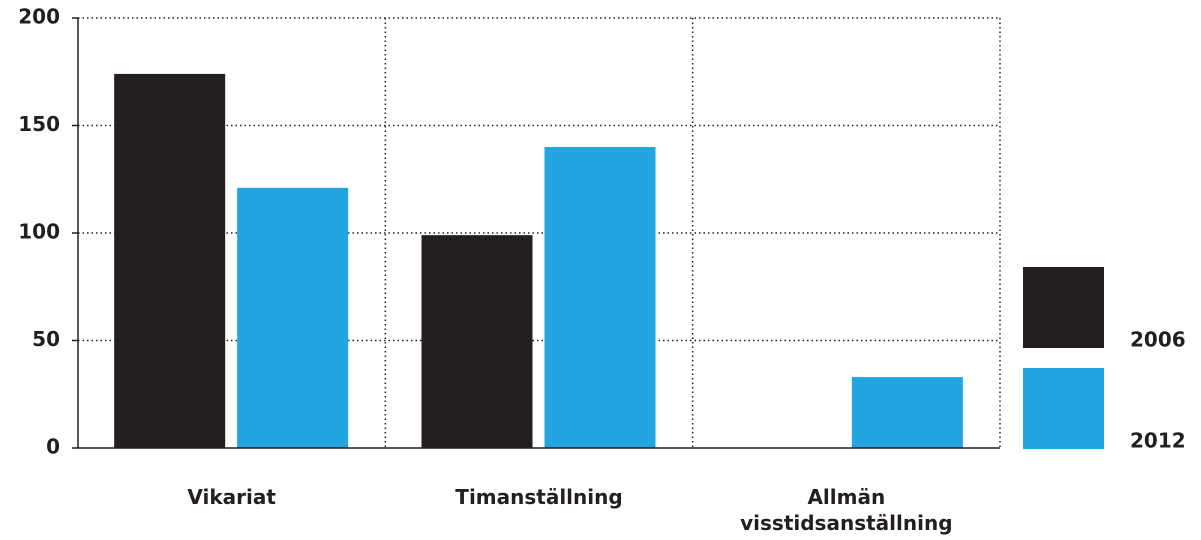  I want to click on y-tick-label: 150, so click(39, 124).